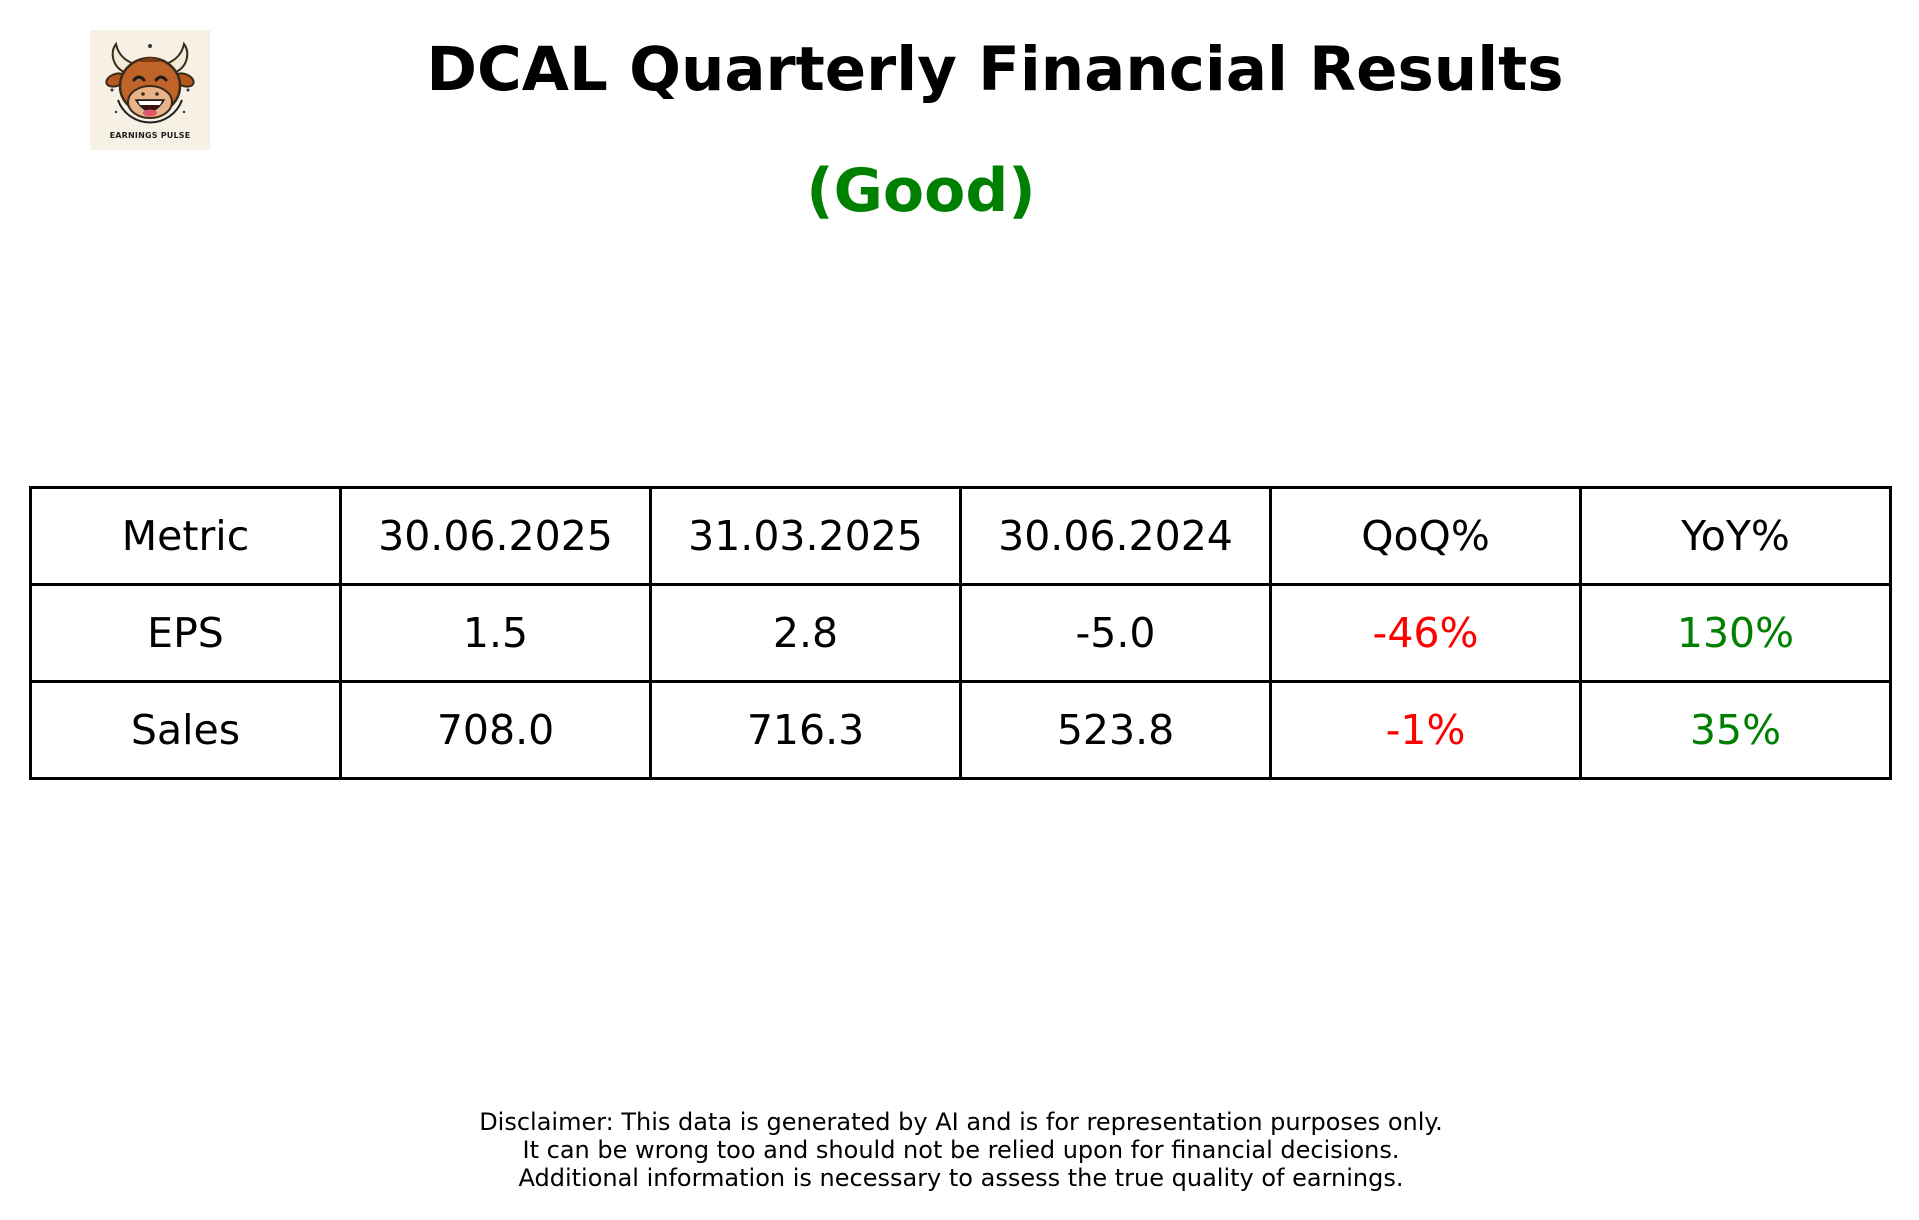 The height and width of the screenshot is (1220, 1919). What do you see at coordinates (1735, 730) in the screenshot?
I see `yoy-change-cell: 35%` at bounding box center [1735, 730].